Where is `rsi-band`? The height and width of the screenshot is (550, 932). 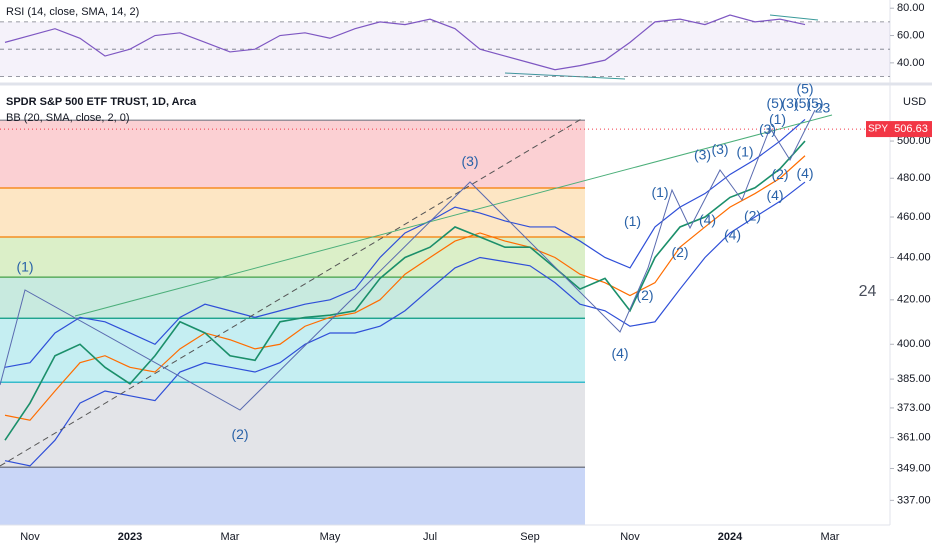
rsi-band is located at coordinates (445, 49).